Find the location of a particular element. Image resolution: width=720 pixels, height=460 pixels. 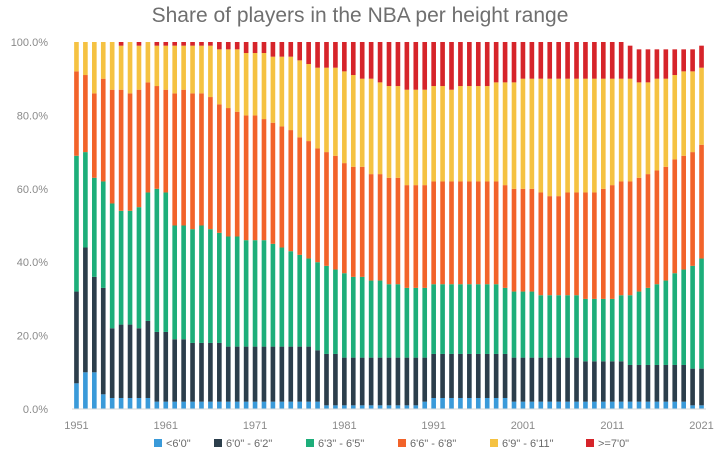

legend-item: >=7'0" is located at coordinates (607, 444).